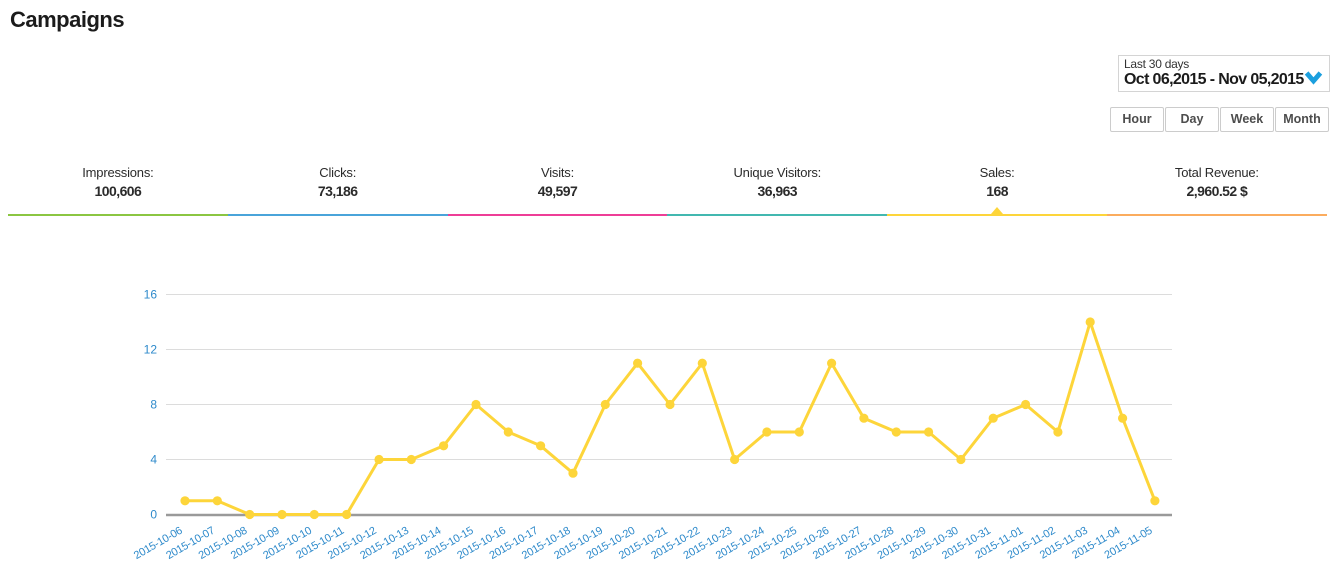 The height and width of the screenshot is (581, 1335). What do you see at coordinates (151, 350) in the screenshot?
I see `svg-text: 12` at bounding box center [151, 350].